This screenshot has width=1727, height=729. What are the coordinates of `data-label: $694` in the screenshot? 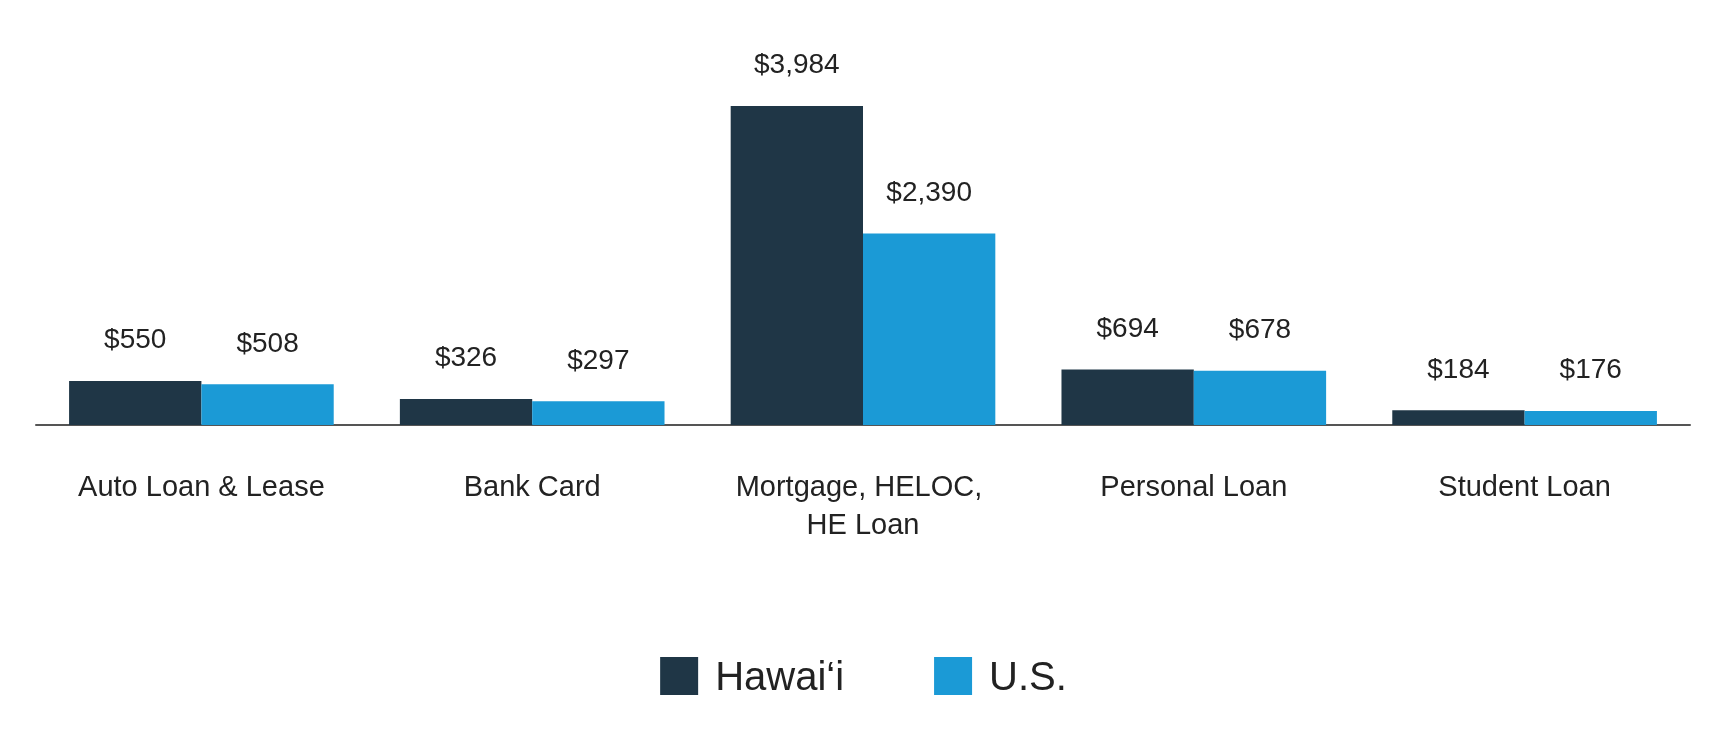 It's located at (1127, 327).